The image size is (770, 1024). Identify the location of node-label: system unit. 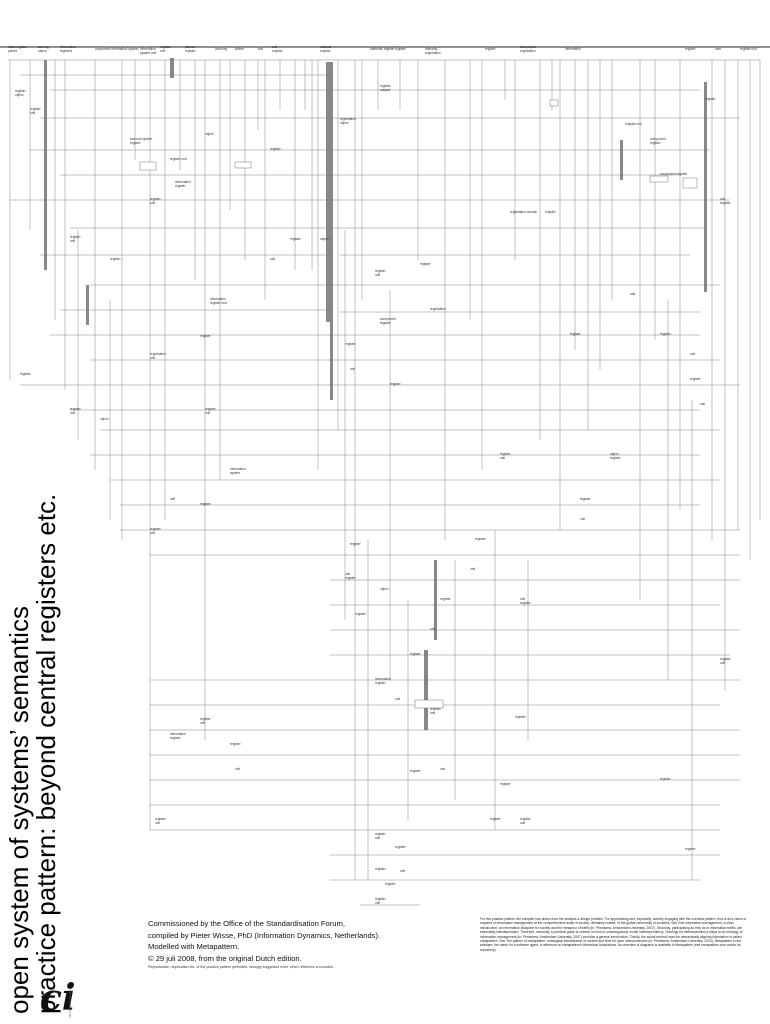
(148, 53).